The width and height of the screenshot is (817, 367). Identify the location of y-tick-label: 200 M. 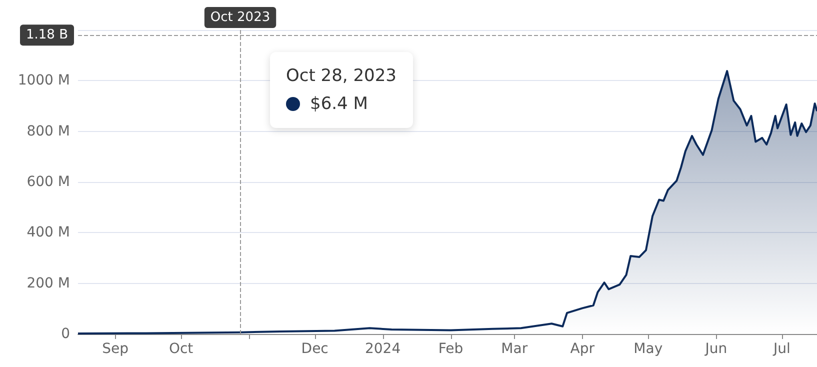
(48, 283).